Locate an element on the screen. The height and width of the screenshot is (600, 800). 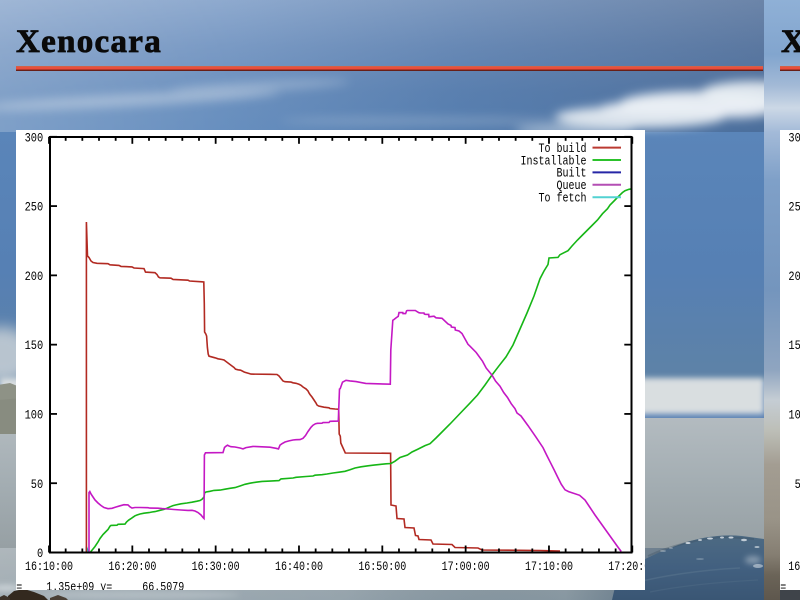
svg-text: 16:20:00 is located at coordinates (132, 567).